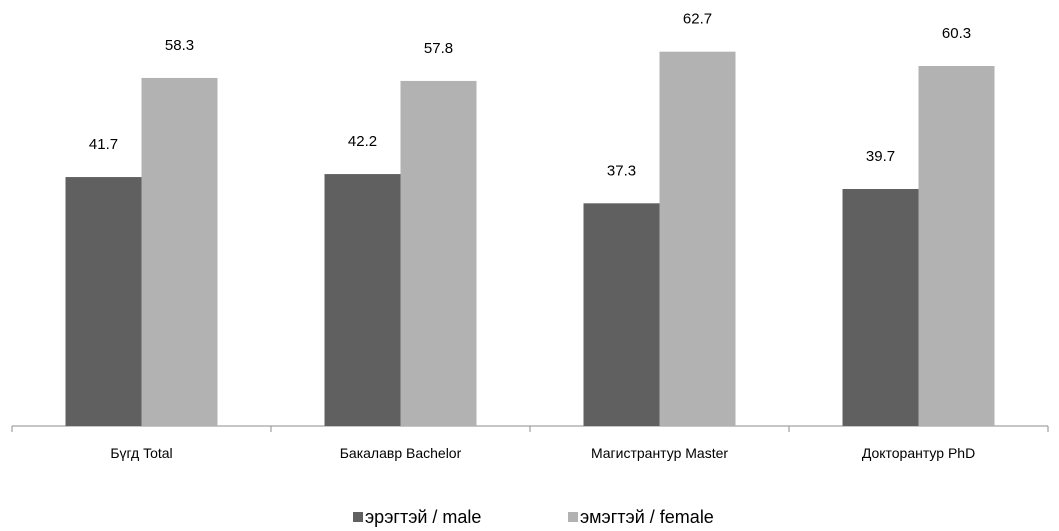 The image size is (1059, 531). I want to click on data-label: 41.7, so click(103, 144).